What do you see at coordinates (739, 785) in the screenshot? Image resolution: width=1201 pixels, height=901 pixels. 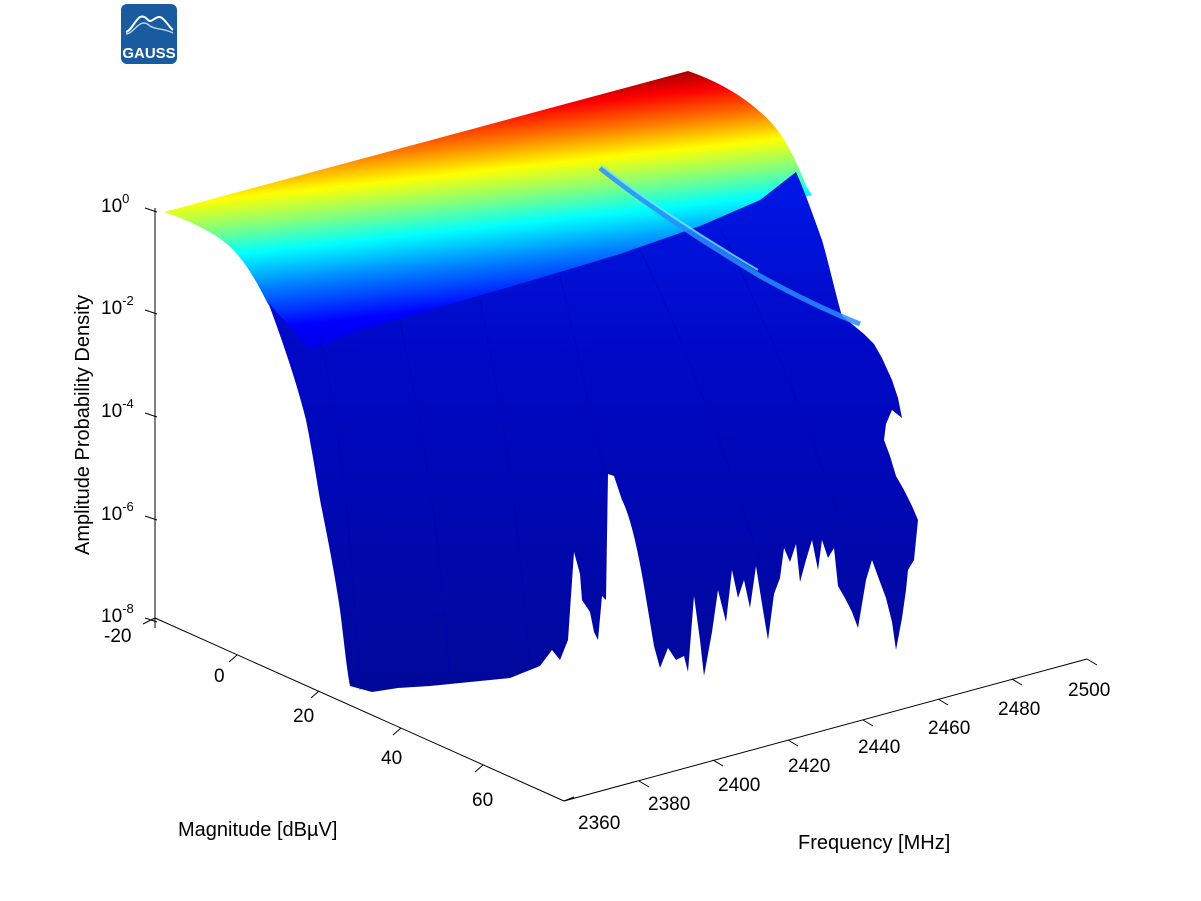 I see `x-tick-label-2: 2400` at bounding box center [739, 785].